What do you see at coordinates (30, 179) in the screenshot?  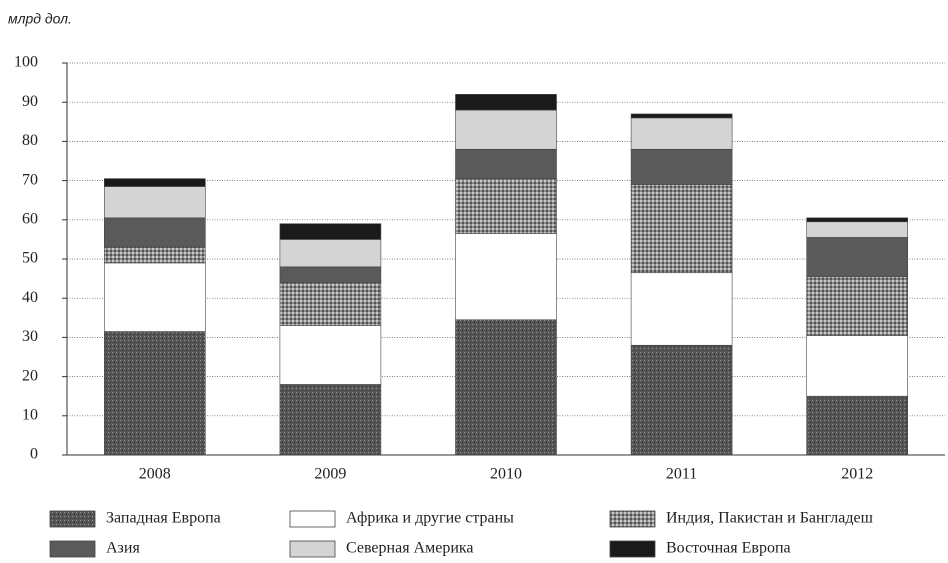 I see `y-tick-label: 70` at bounding box center [30, 179].